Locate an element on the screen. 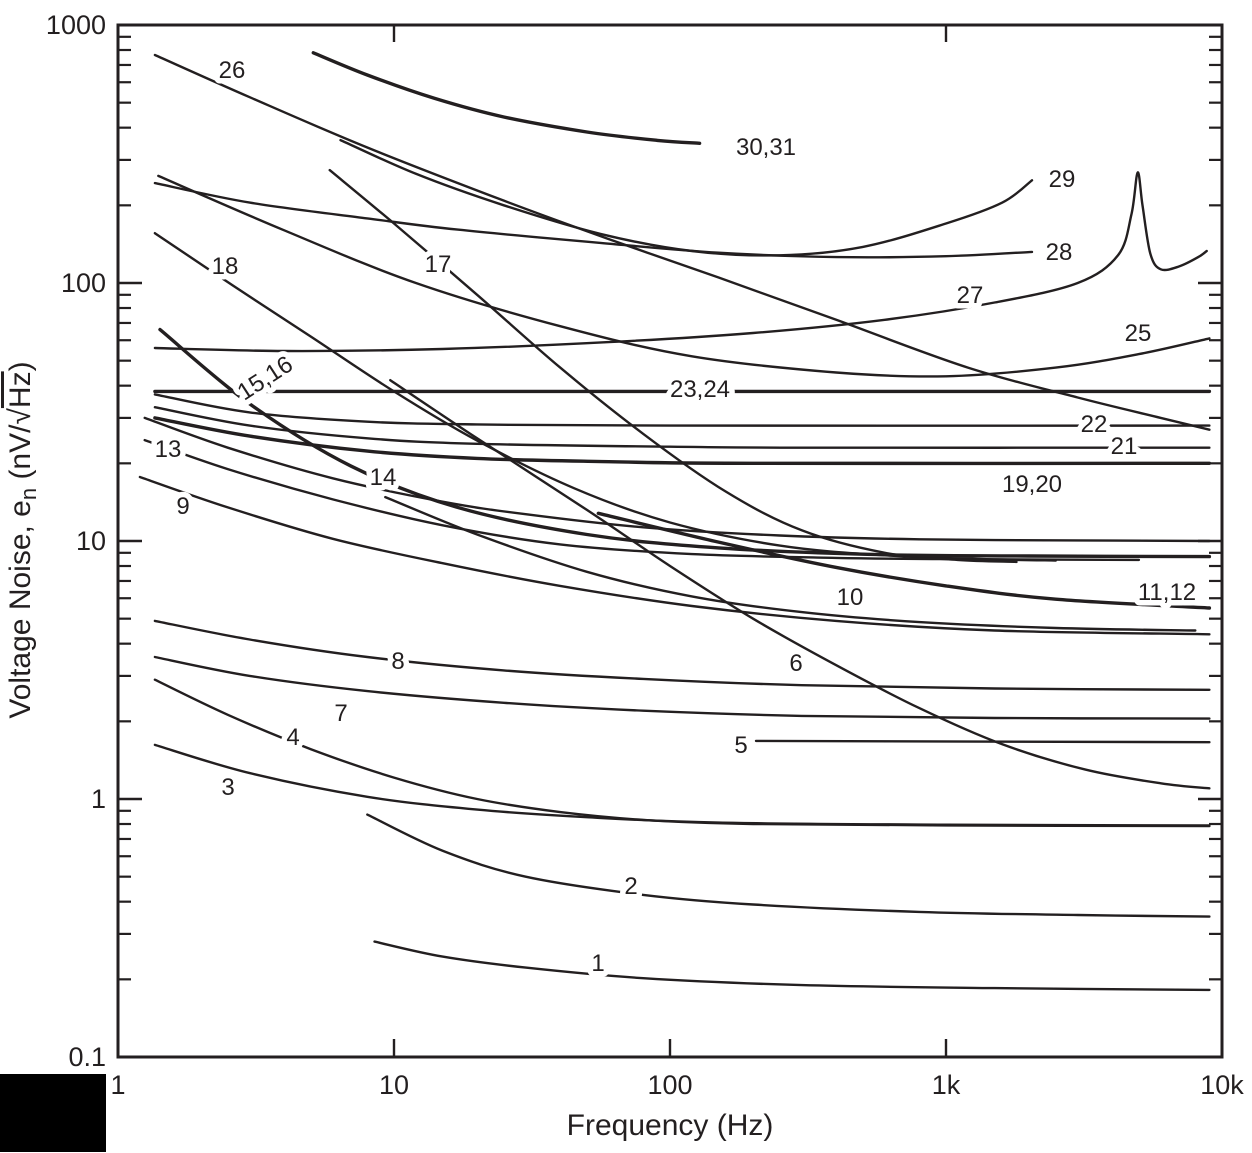  curve-label-11,12: 11,12 is located at coordinates (1167, 592).